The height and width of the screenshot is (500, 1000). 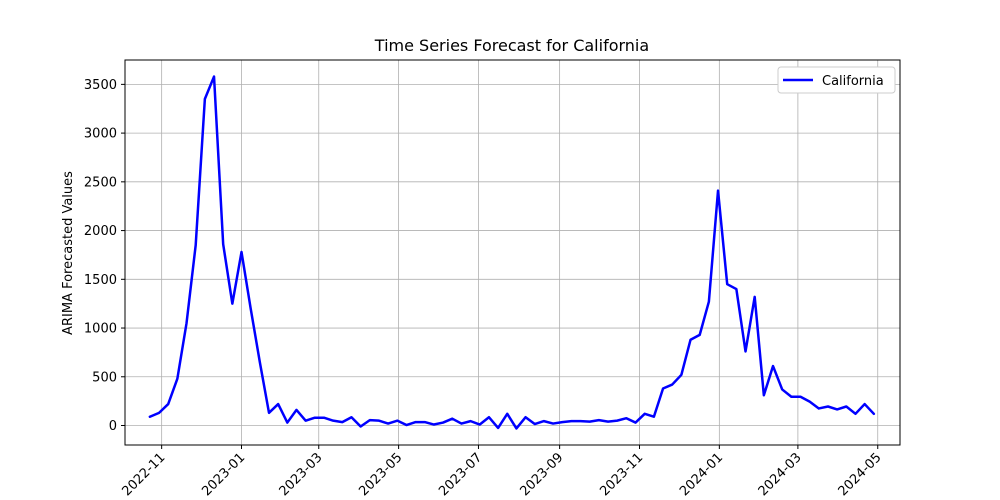 What do you see at coordinates (113, 426) in the screenshot?
I see `y-tick-label: 0` at bounding box center [113, 426].